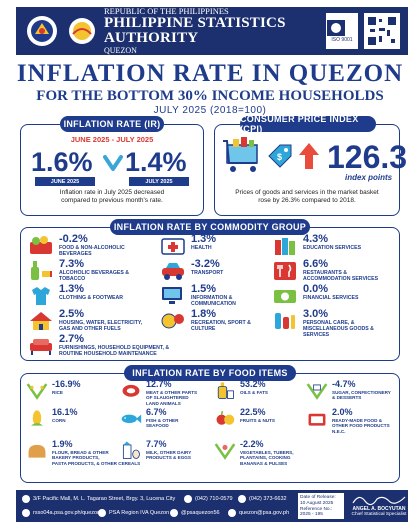 This screenshot has height=530, width=420. Describe the element at coordinates (309, 158) in the screenshot. I see `up-arrow-icon` at that location.